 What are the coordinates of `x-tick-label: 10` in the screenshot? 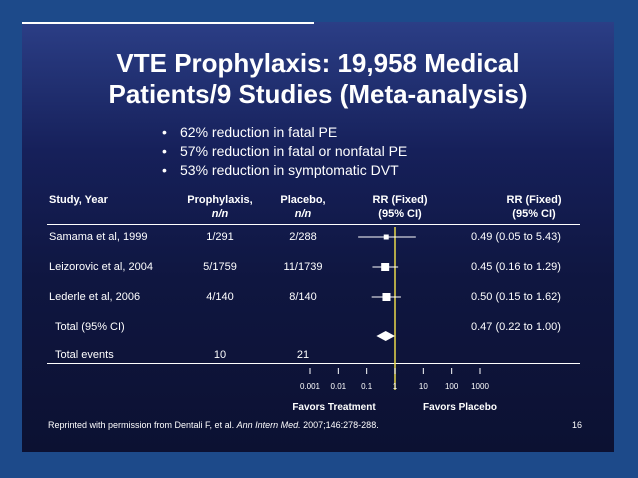 It's located at (423, 386).